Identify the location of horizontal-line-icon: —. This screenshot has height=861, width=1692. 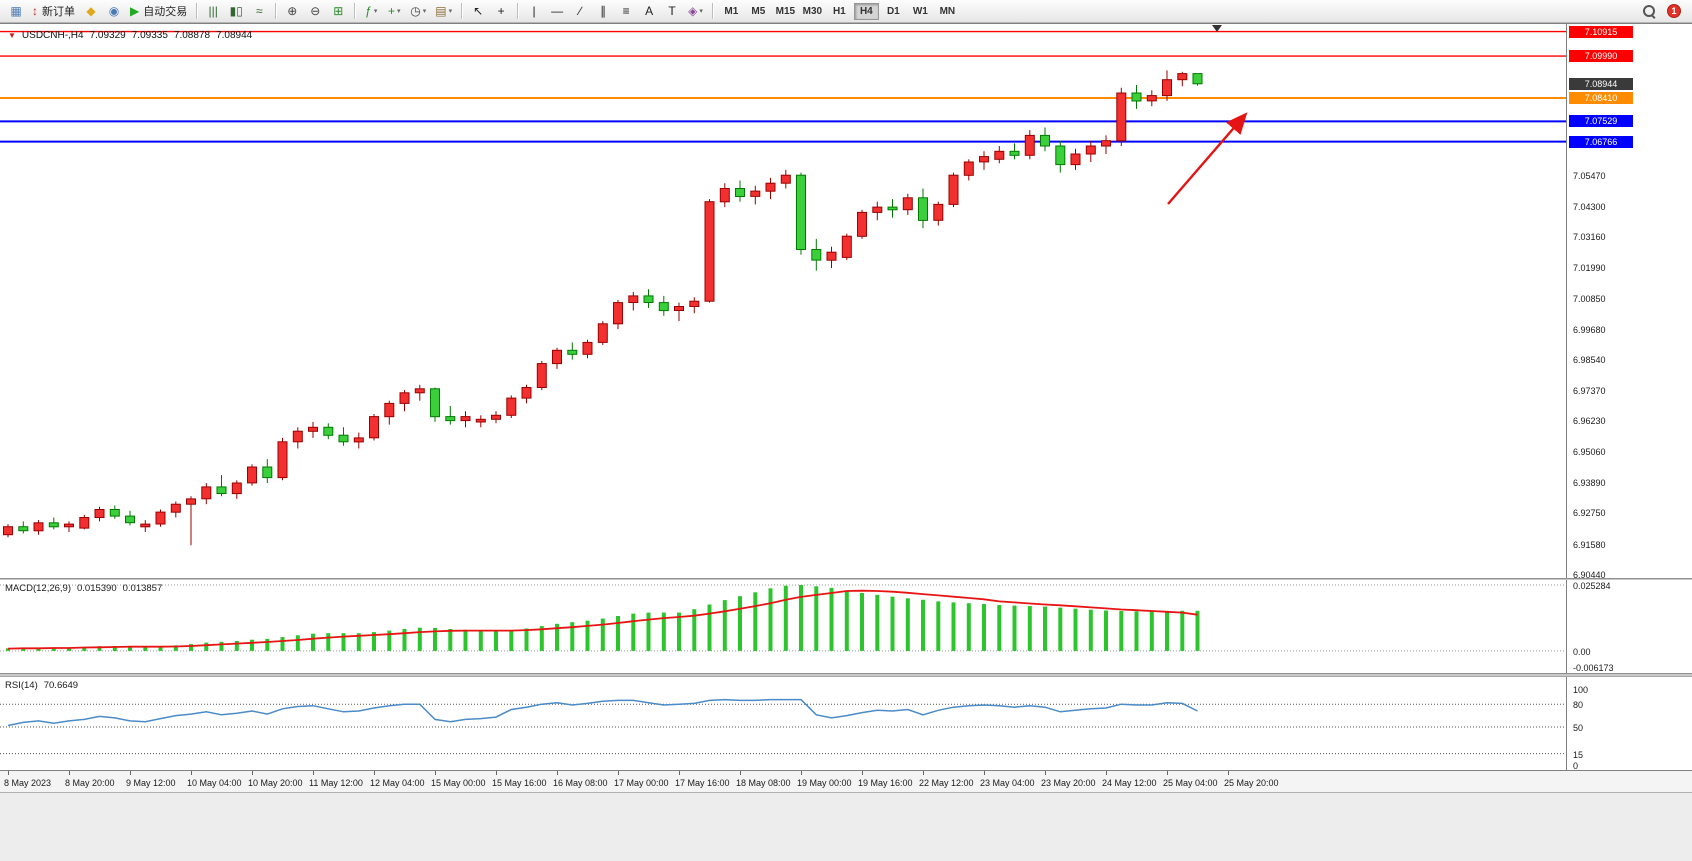
(557, 11).